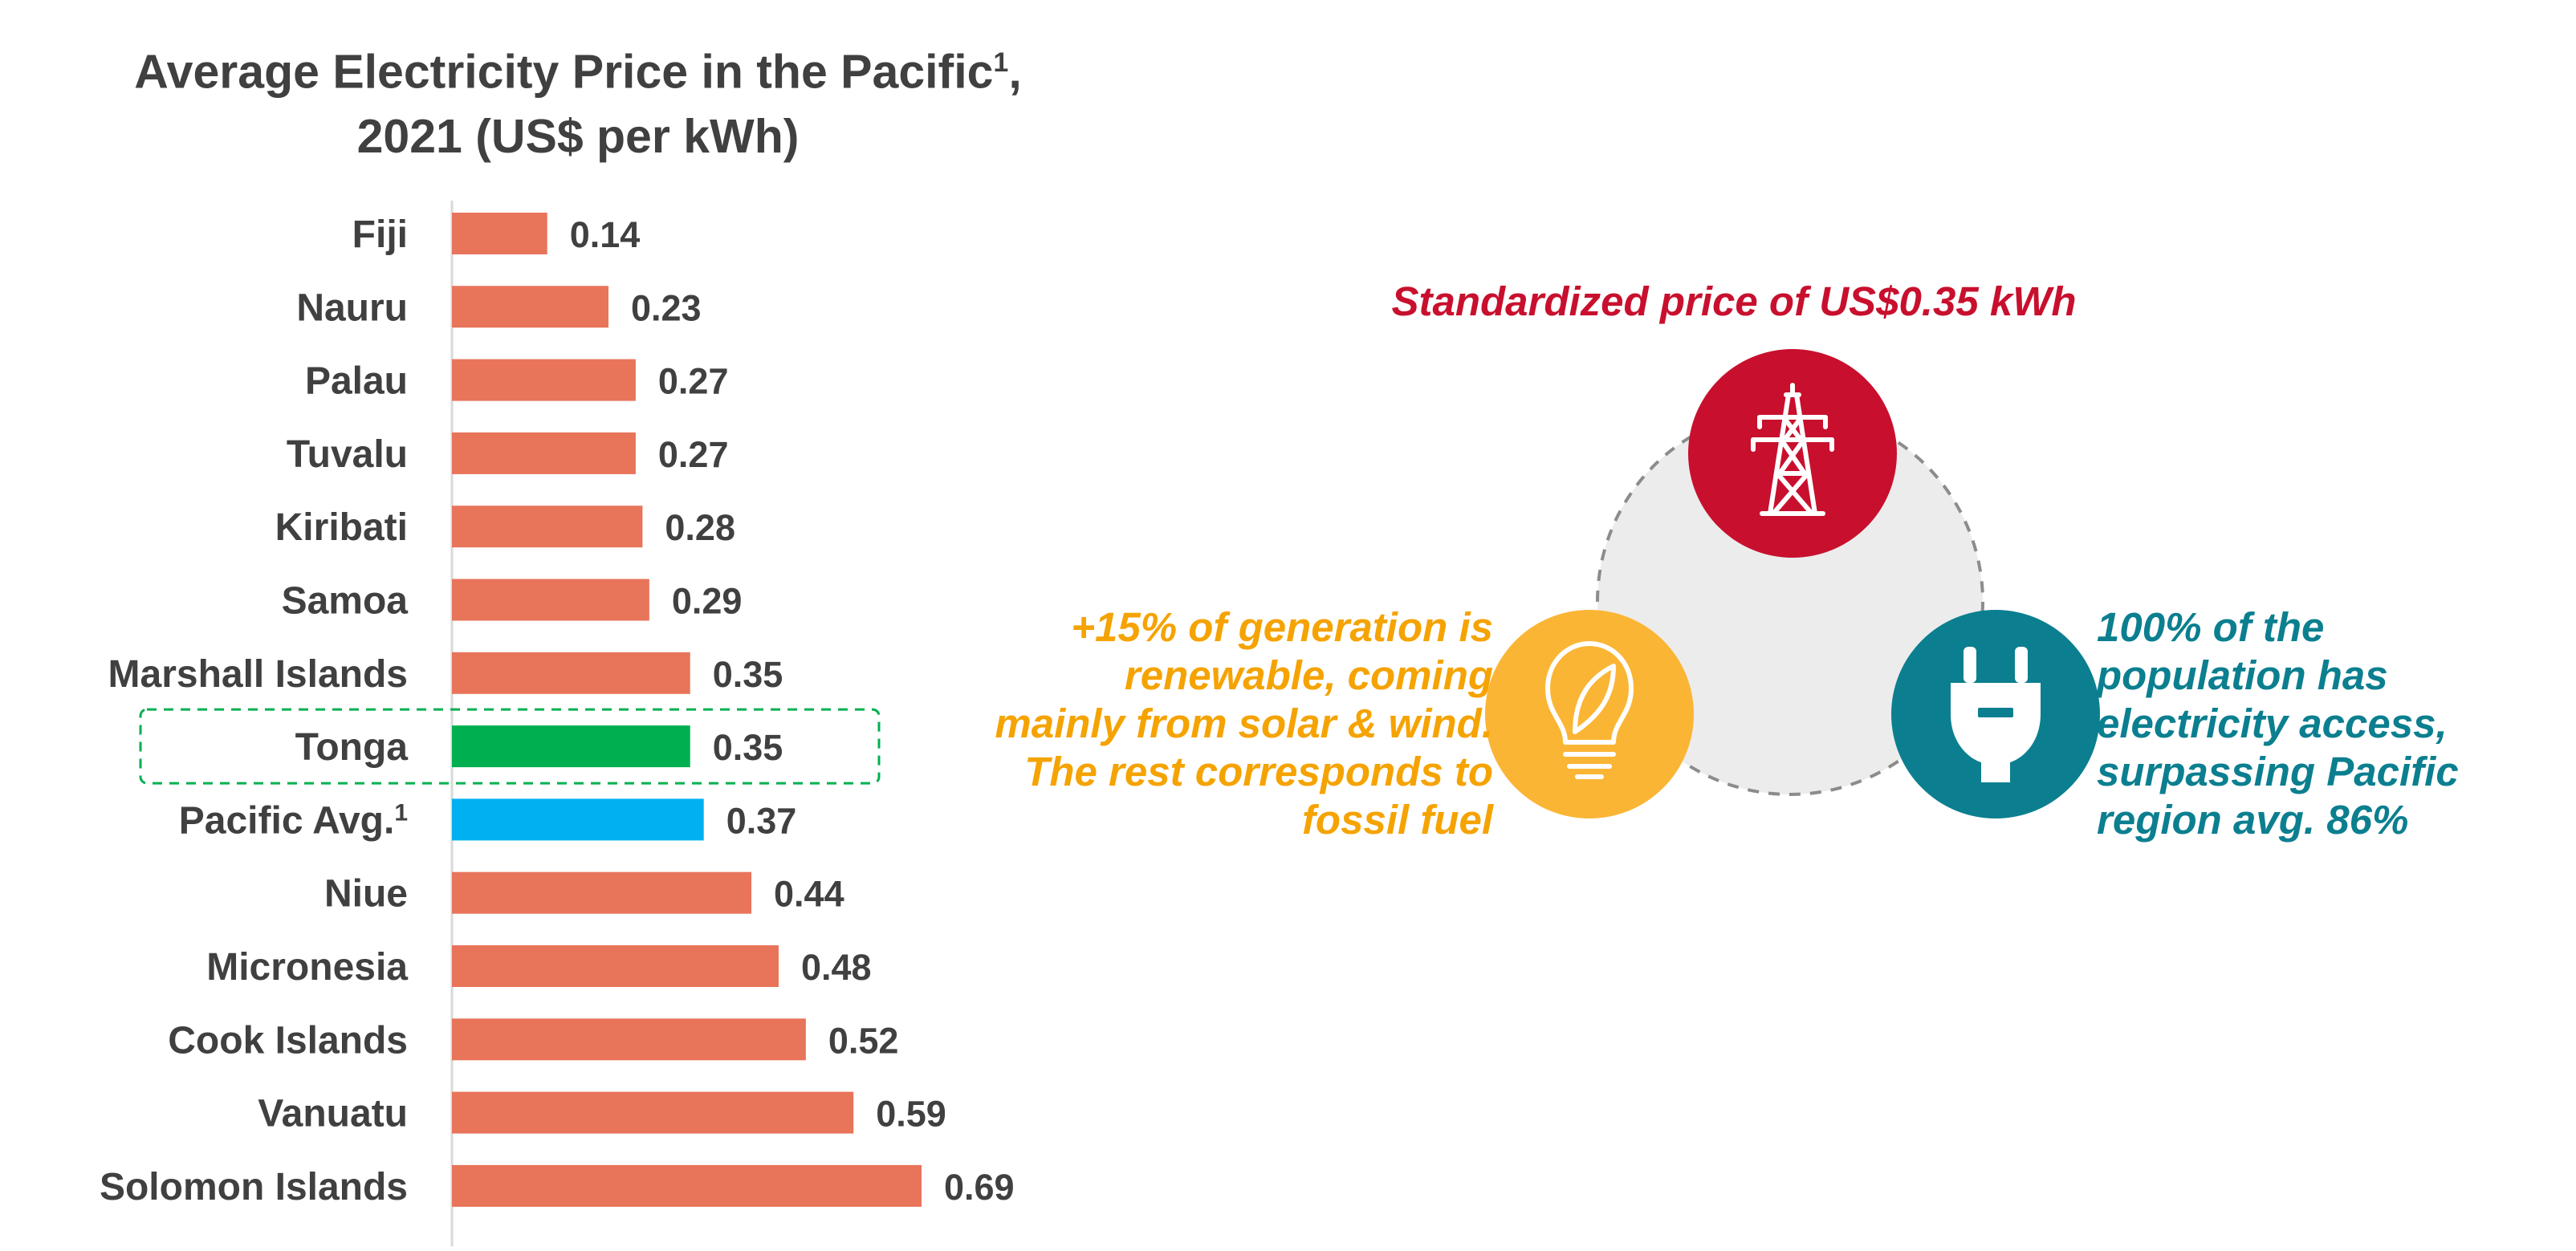 This screenshot has height=1251, width=2576. I want to click on callout-renewable-line-2: renewable, coming, so click(1308, 675).